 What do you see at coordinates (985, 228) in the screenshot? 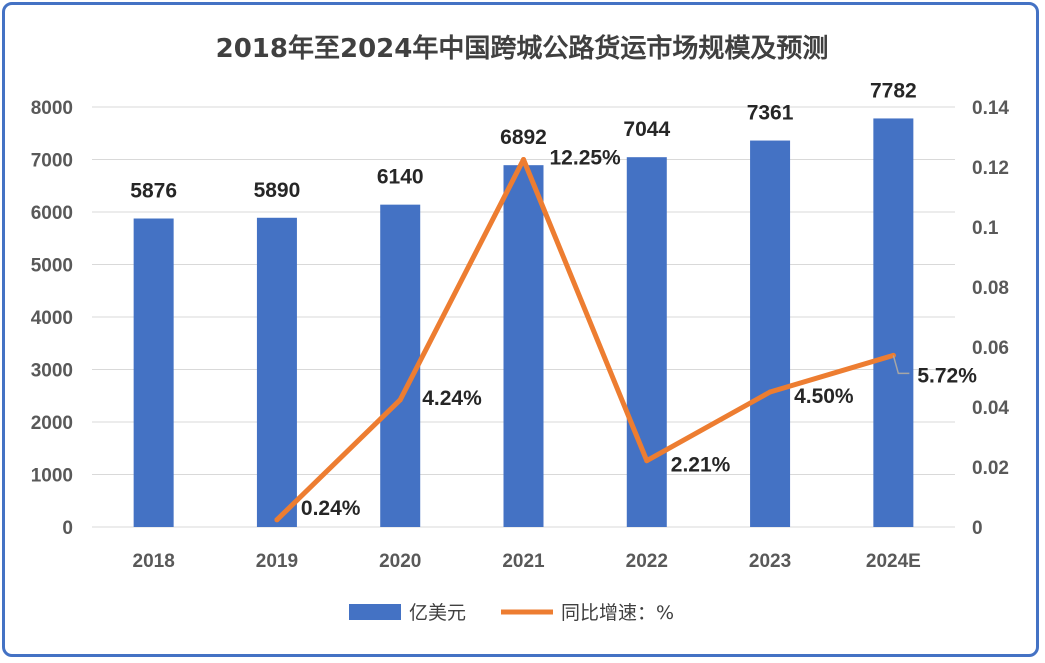
I see `right-tick-label: 0.1` at bounding box center [985, 228].